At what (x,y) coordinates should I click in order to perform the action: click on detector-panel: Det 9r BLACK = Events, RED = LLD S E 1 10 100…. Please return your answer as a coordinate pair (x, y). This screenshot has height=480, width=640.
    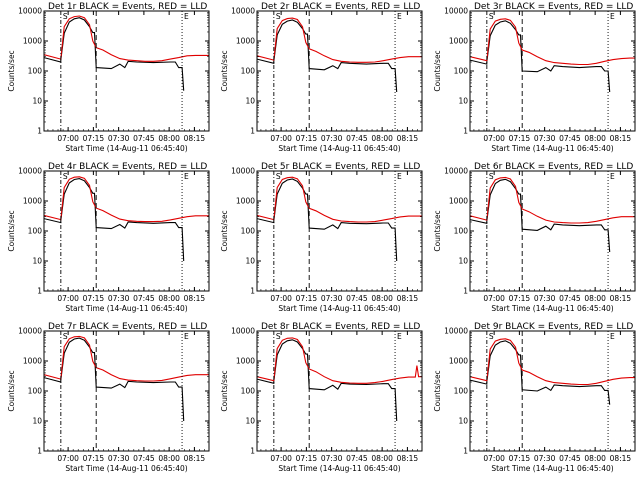
    Looking at the image, I should click on (532, 400).